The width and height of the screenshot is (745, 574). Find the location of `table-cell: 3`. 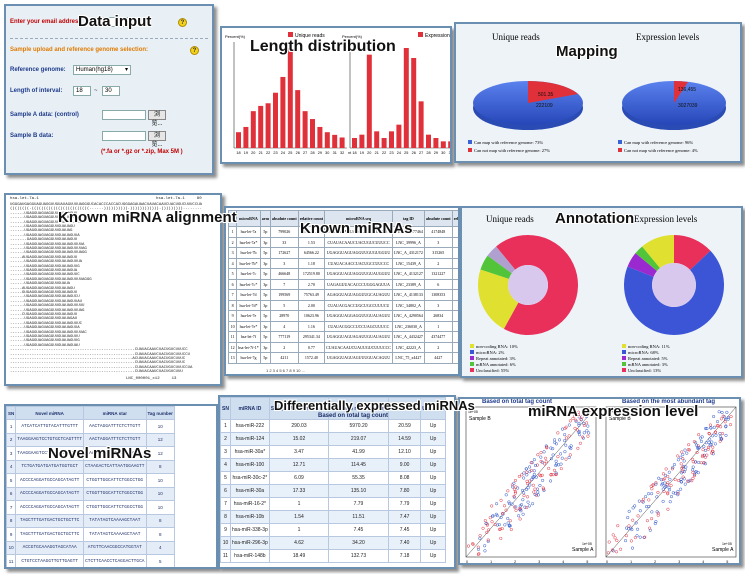

table-cell: 3 is located at coordinates (284, 263).